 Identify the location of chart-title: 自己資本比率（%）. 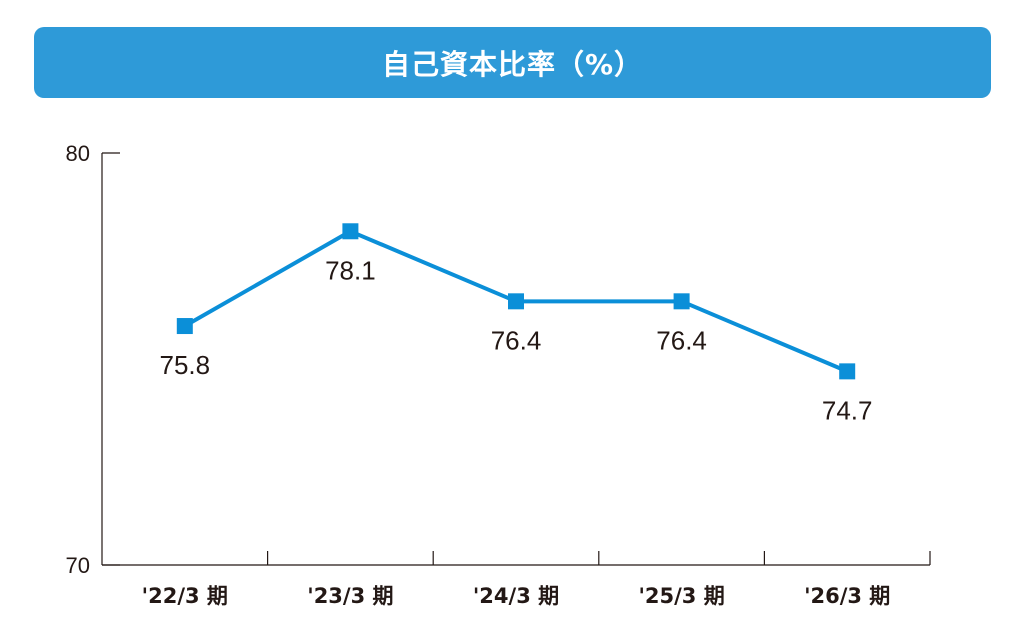
(512, 64).